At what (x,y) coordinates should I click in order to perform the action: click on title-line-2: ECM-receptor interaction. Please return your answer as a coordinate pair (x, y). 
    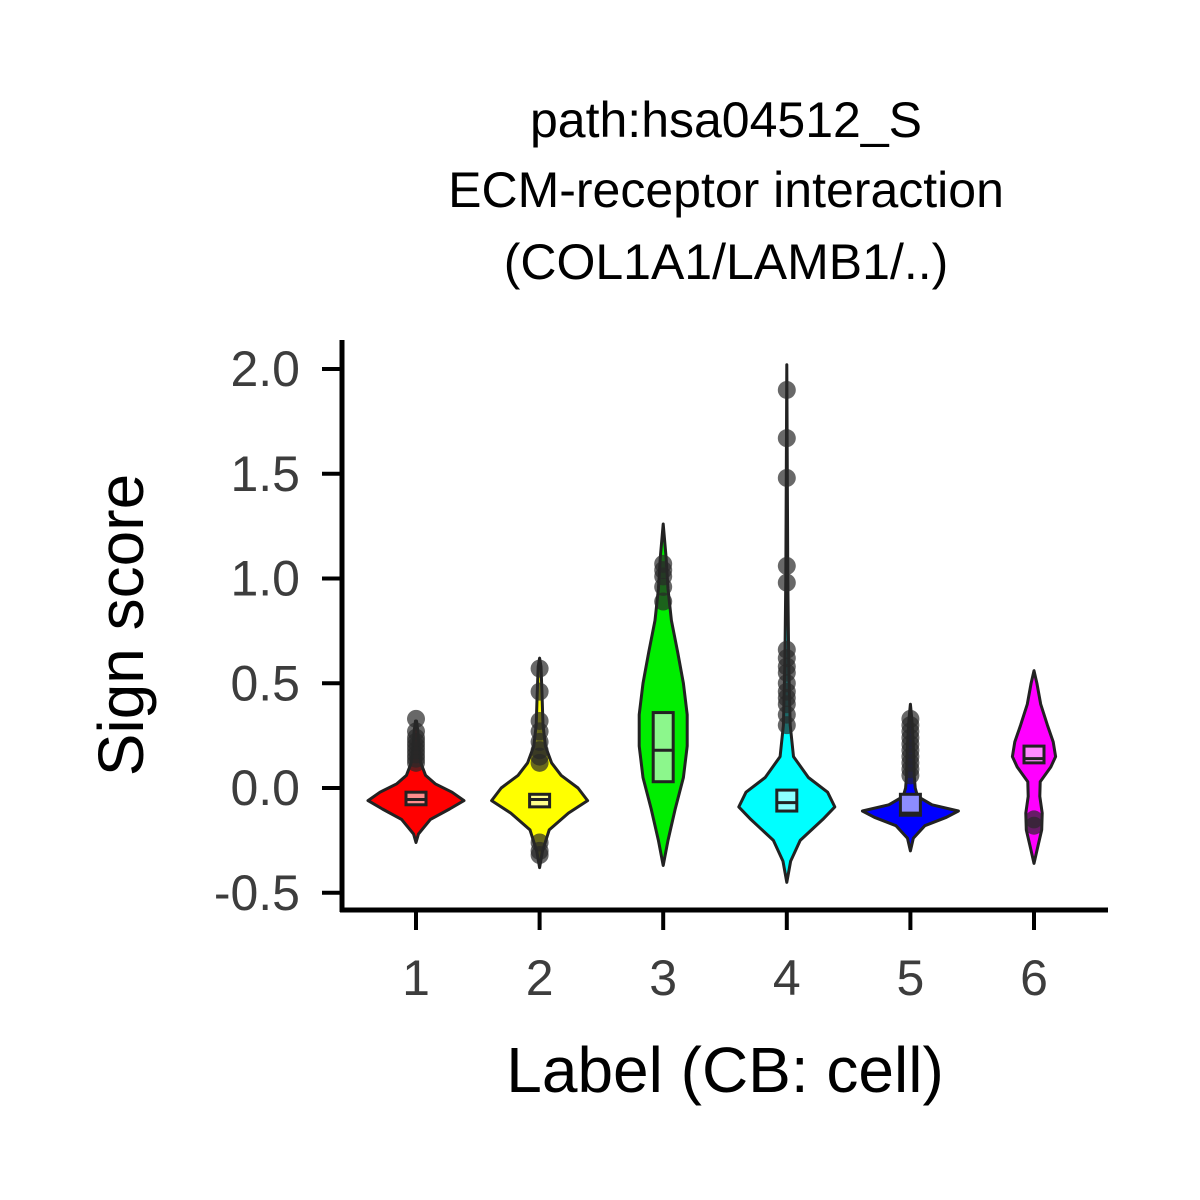
    Looking at the image, I should click on (726, 190).